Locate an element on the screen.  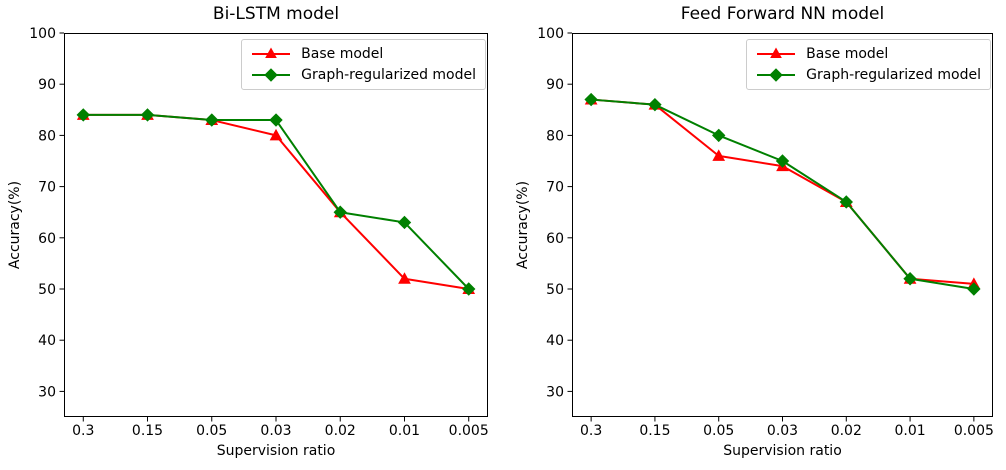
series-line is located at coordinates (276, 201).